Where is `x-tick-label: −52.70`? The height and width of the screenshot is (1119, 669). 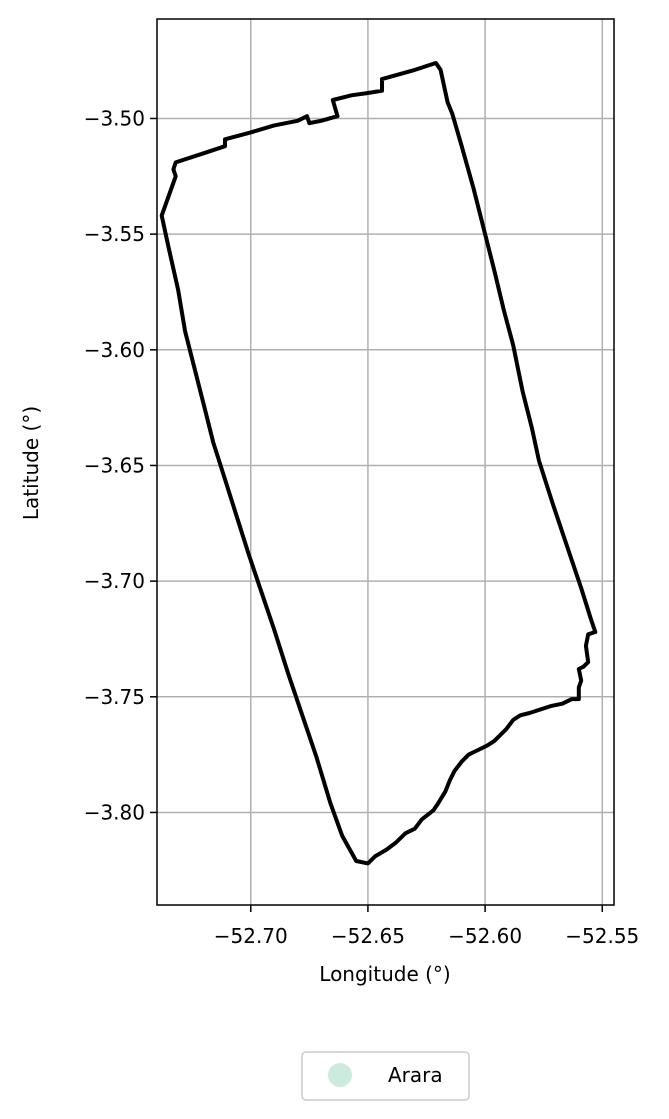
x-tick-label: −52.70 is located at coordinates (251, 936).